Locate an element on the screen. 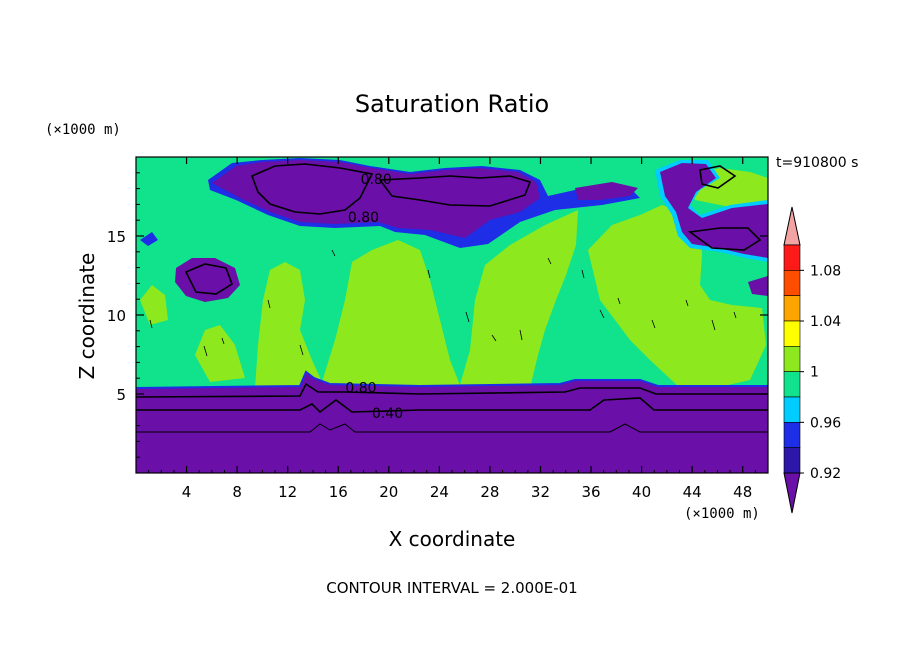 Image resolution: width=904 pixels, height=654 pixels. time-label: t=910800 s is located at coordinates (817, 163).